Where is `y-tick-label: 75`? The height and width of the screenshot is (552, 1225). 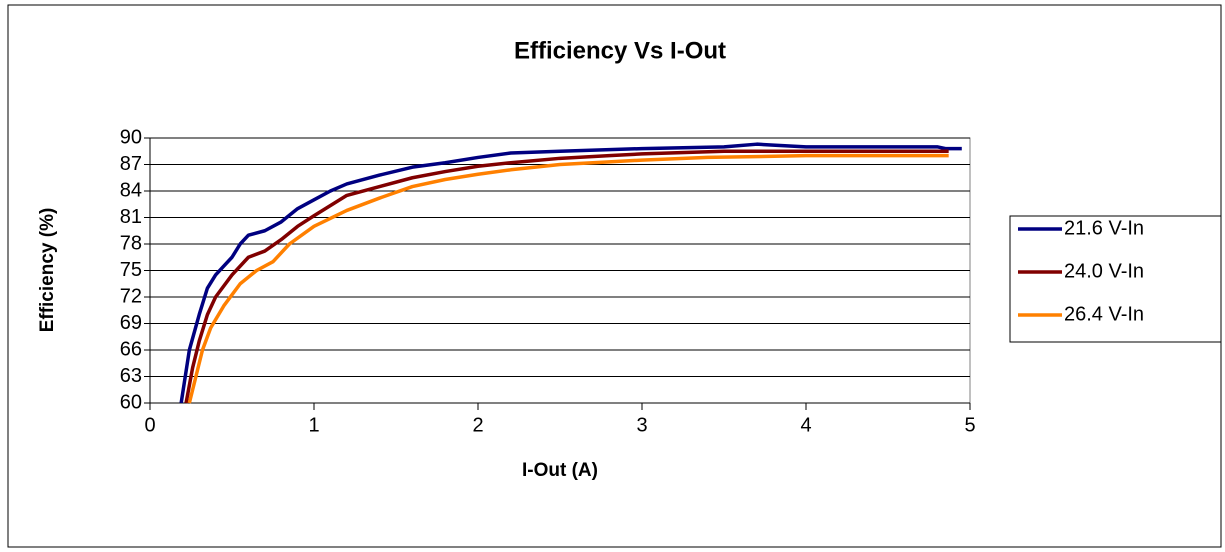
y-tick-label: 75 is located at coordinates (131, 270).